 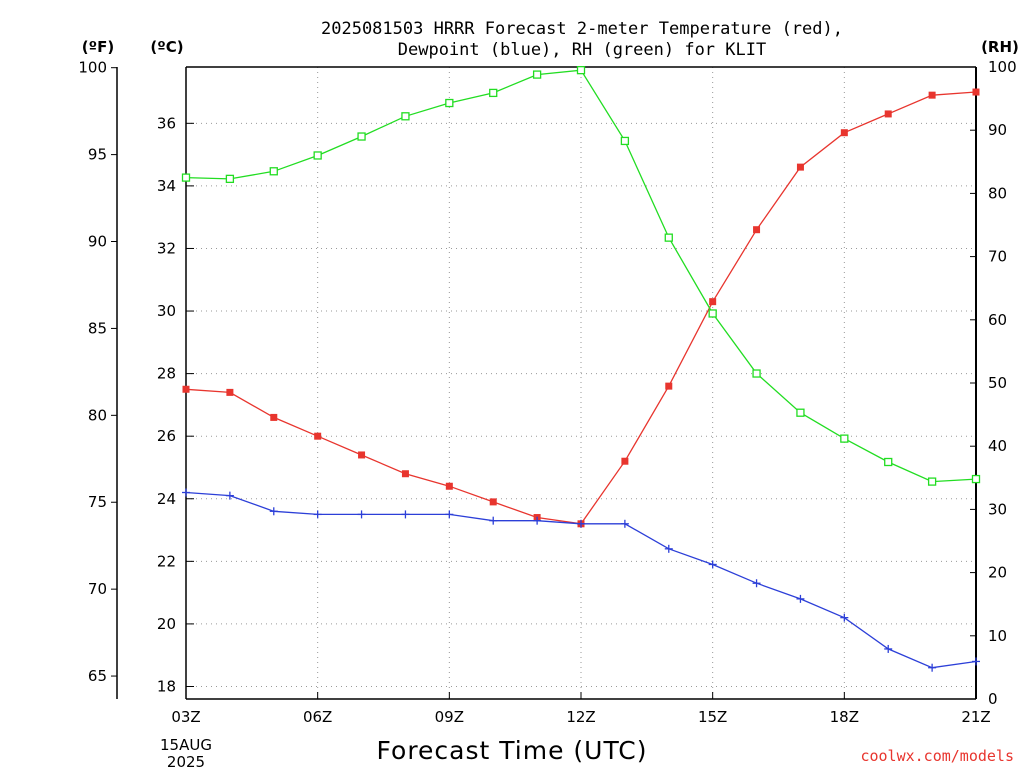 I want to click on celsius-tick-label: 18, so click(x=166, y=686).